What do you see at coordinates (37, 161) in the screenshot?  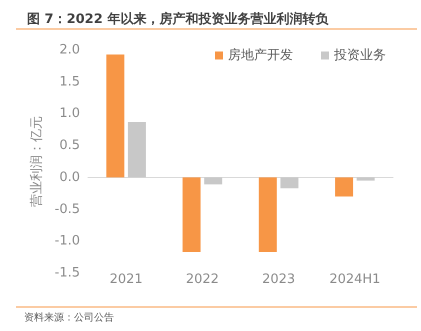 I see `y-axis-title: 营业利润：亿元` at bounding box center [37, 161].